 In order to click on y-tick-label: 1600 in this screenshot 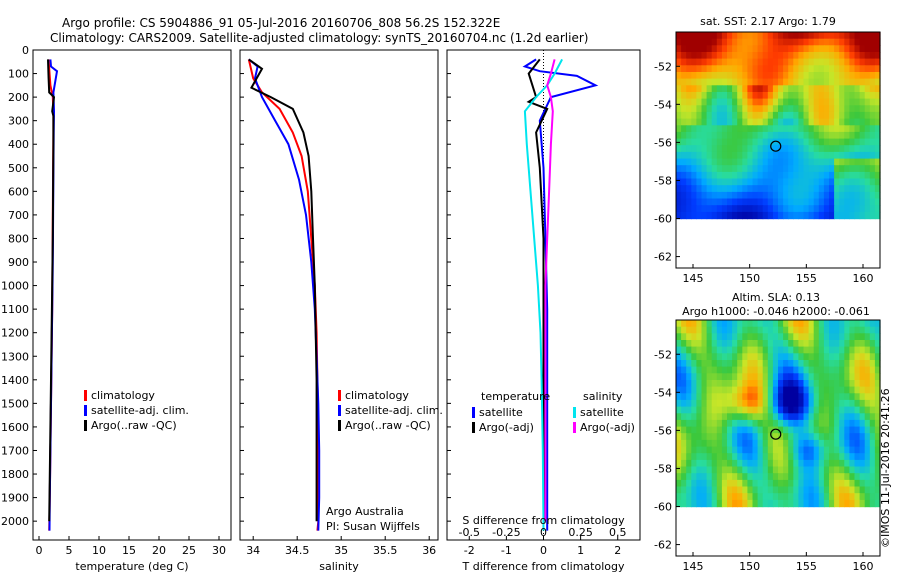, I will do `click(15, 427)`.